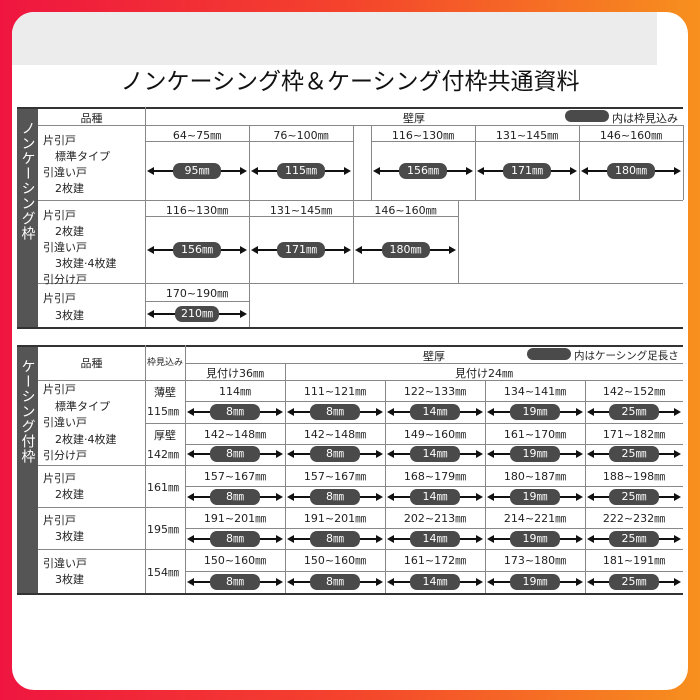 The width and height of the screenshot is (700, 700). What do you see at coordinates (435, 560) in the screenshot?
I see `wall-range: 161~172㎜` at bounding box center [435, 560].